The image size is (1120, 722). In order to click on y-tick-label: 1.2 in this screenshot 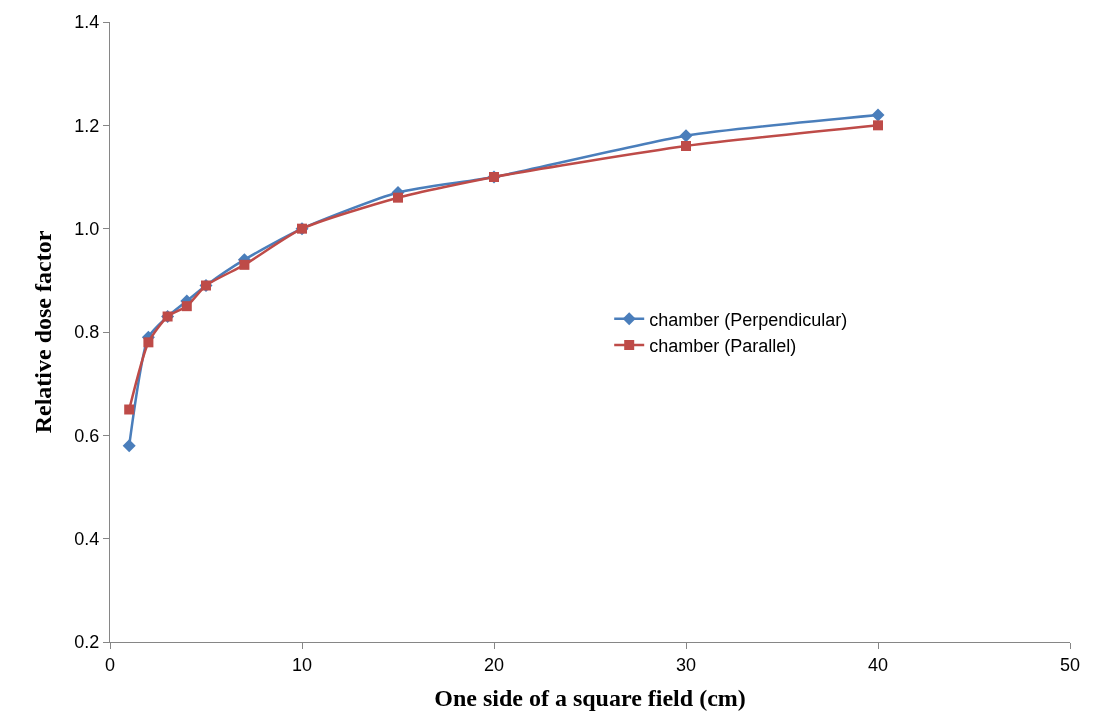, I will do `click(87, 125)`.